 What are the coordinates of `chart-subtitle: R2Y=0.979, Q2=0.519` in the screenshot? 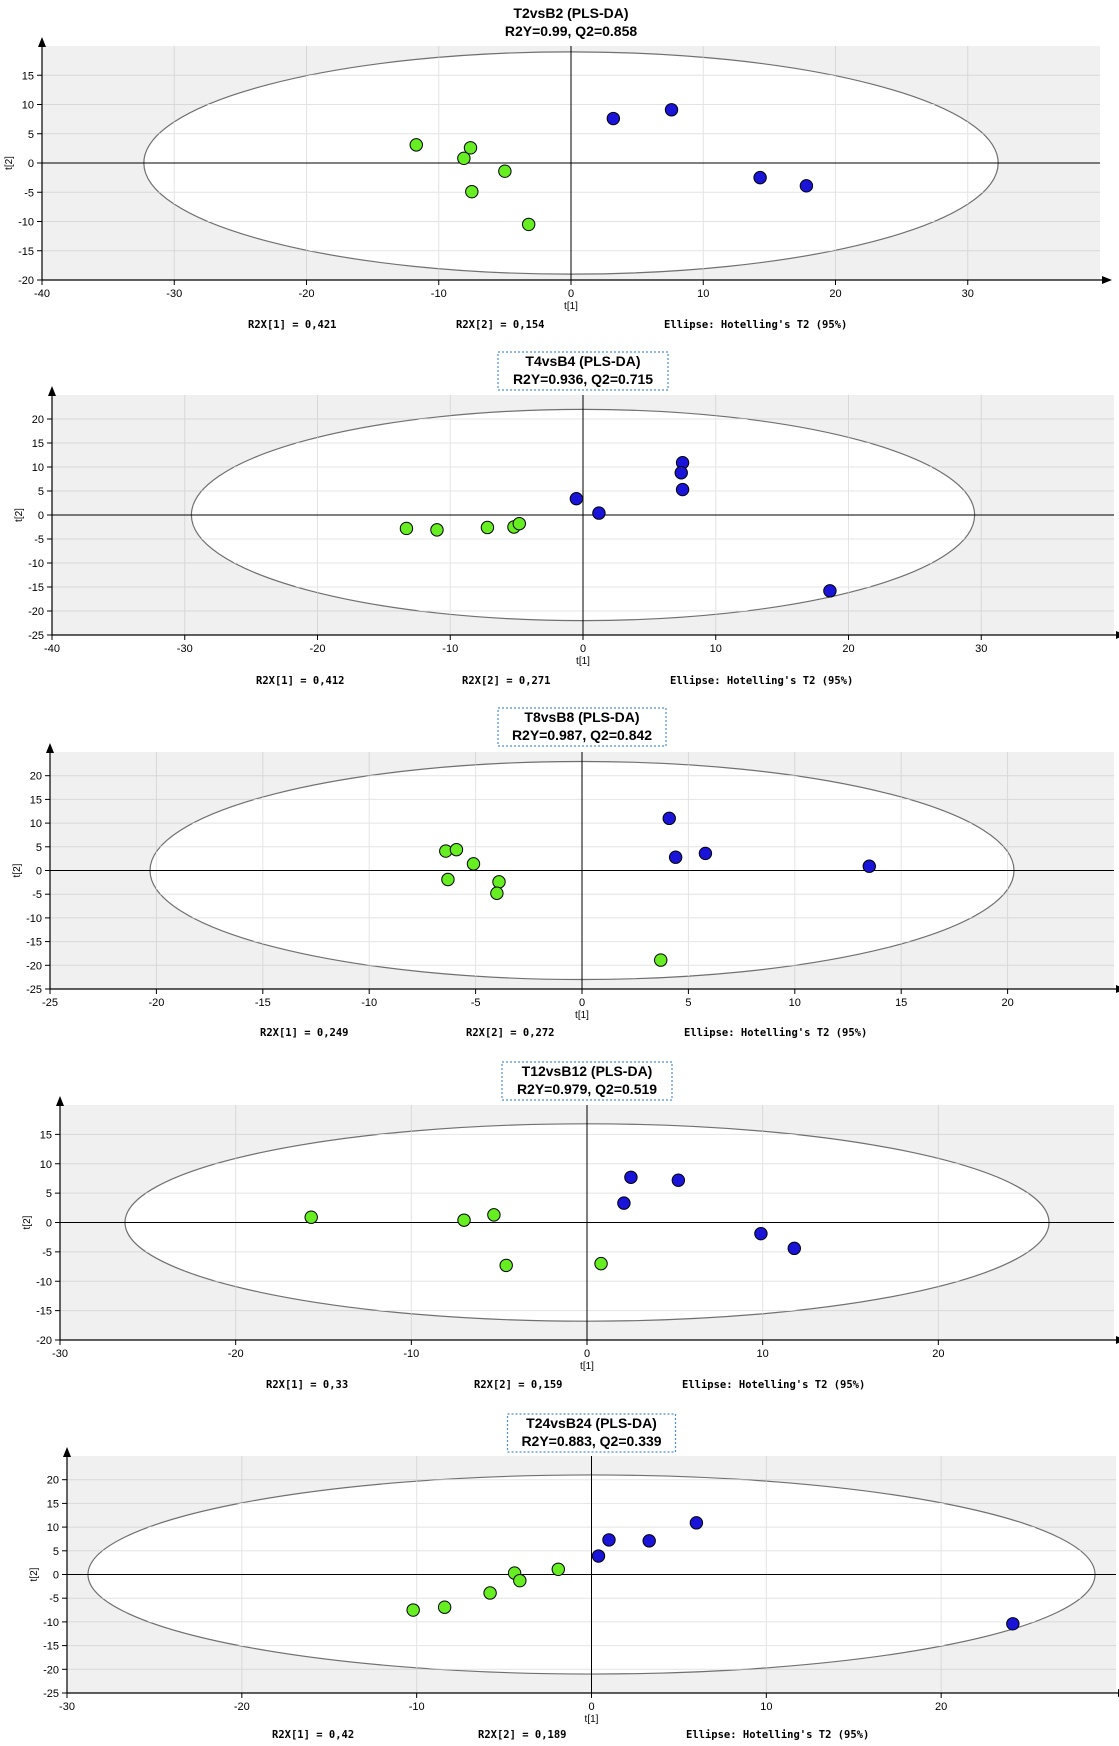 It's located at (587, 1089).